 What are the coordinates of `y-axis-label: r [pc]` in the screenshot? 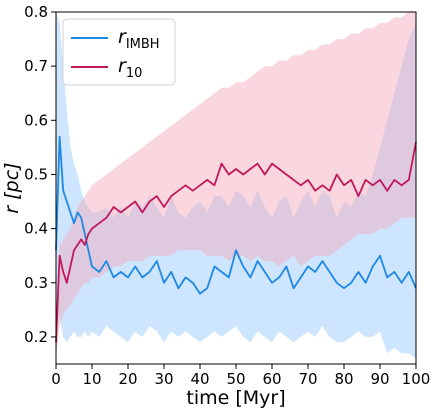 It's located at (12, 187).